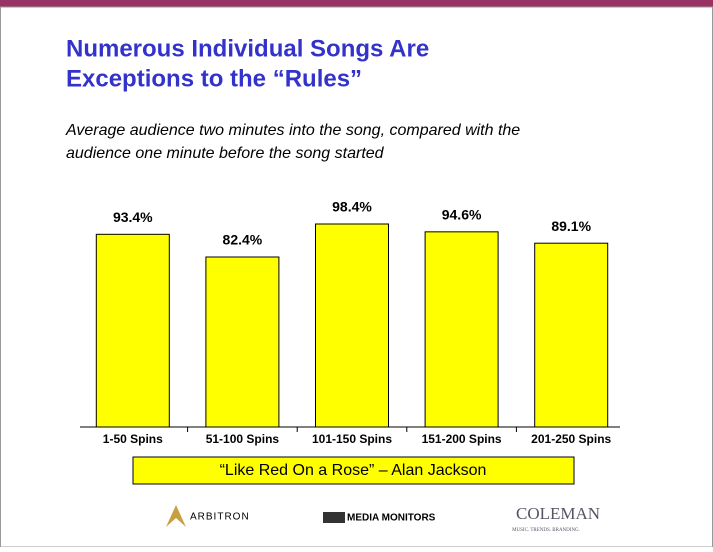 Image resolution: width=713 pixels, height=552 pixels. Describe the element at coordinates (462, 439) in the screenshot. I see `x-tick-label: 151-200 Spins` at that location.